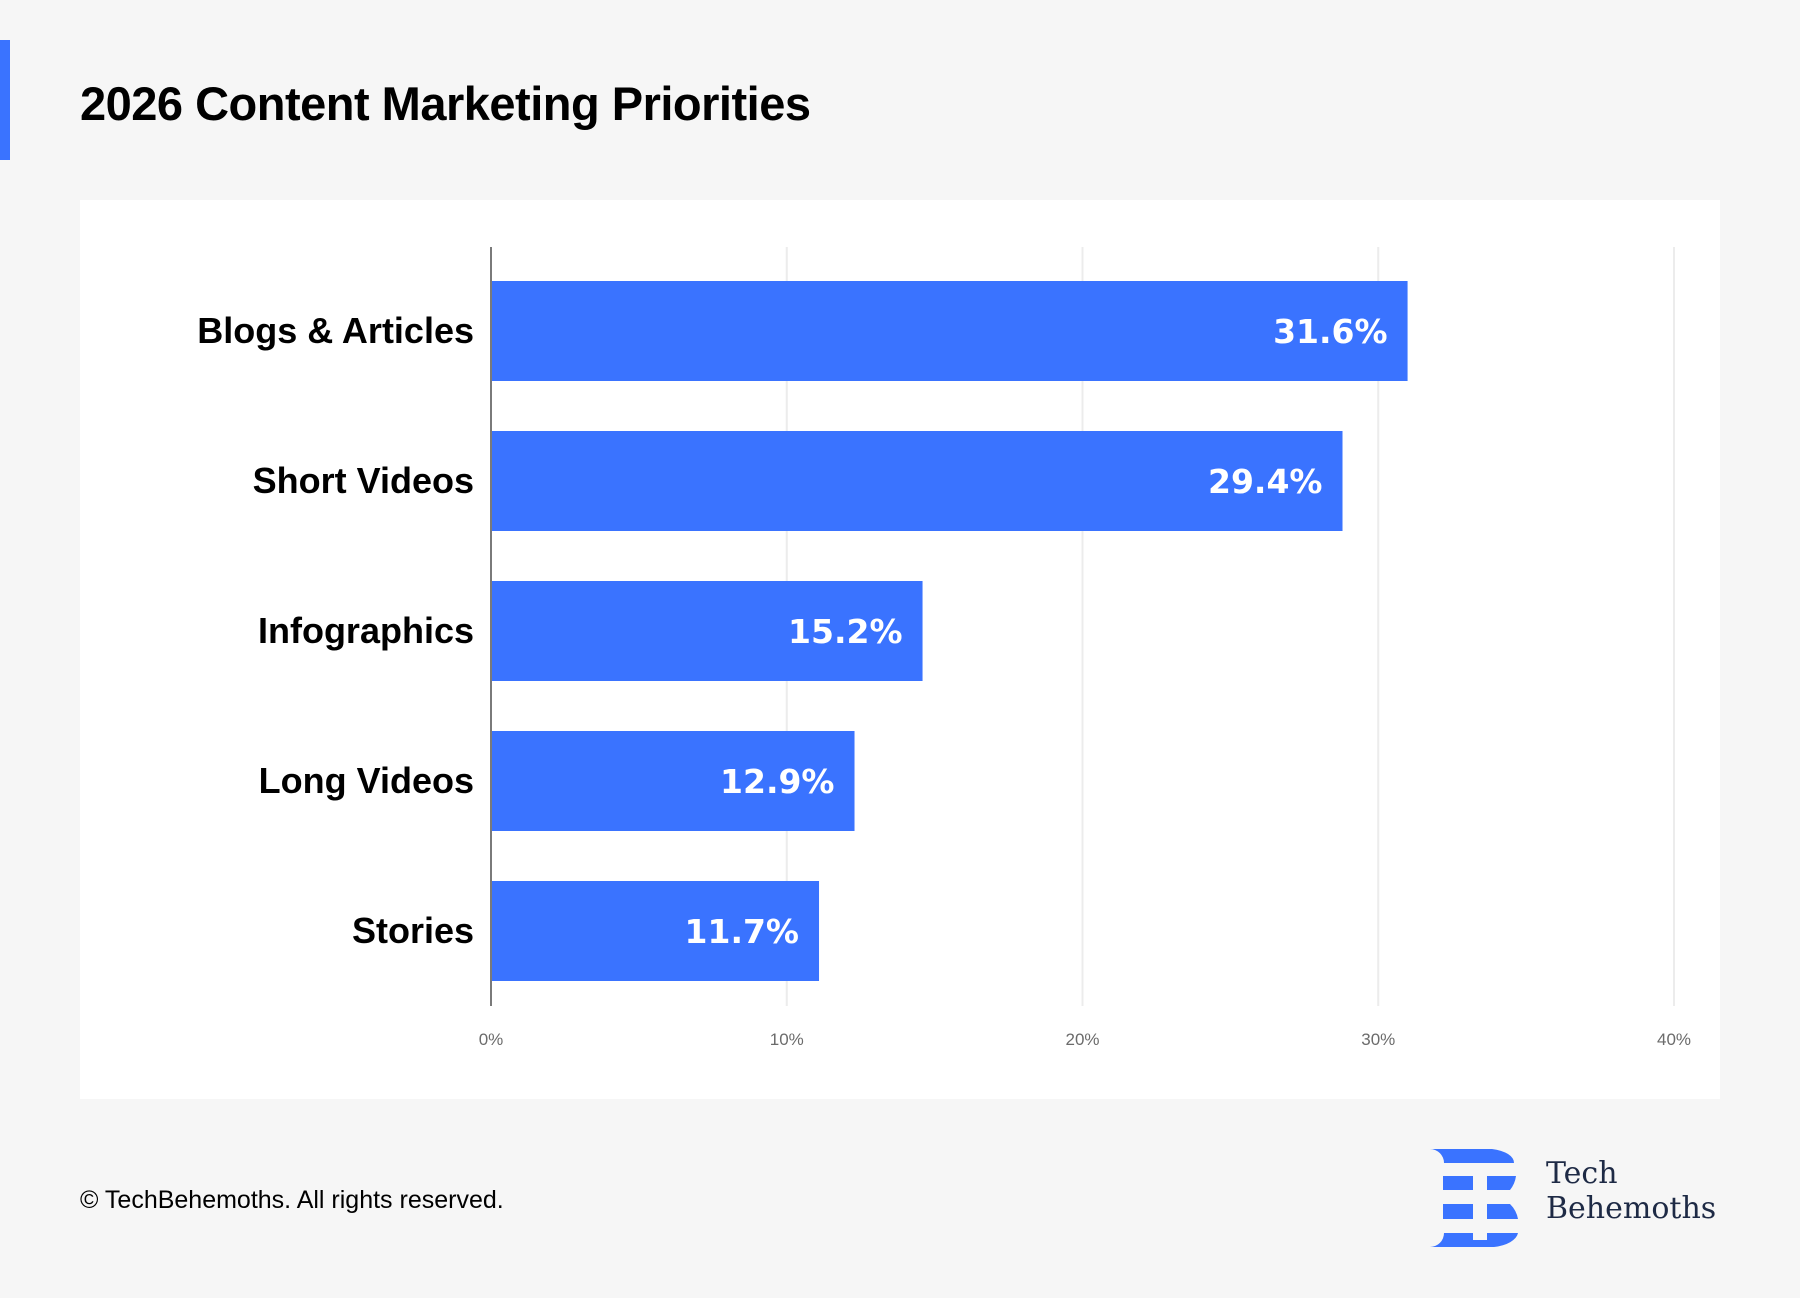  I want to click on x-tick-label: 20%, so click(1082, 1039).